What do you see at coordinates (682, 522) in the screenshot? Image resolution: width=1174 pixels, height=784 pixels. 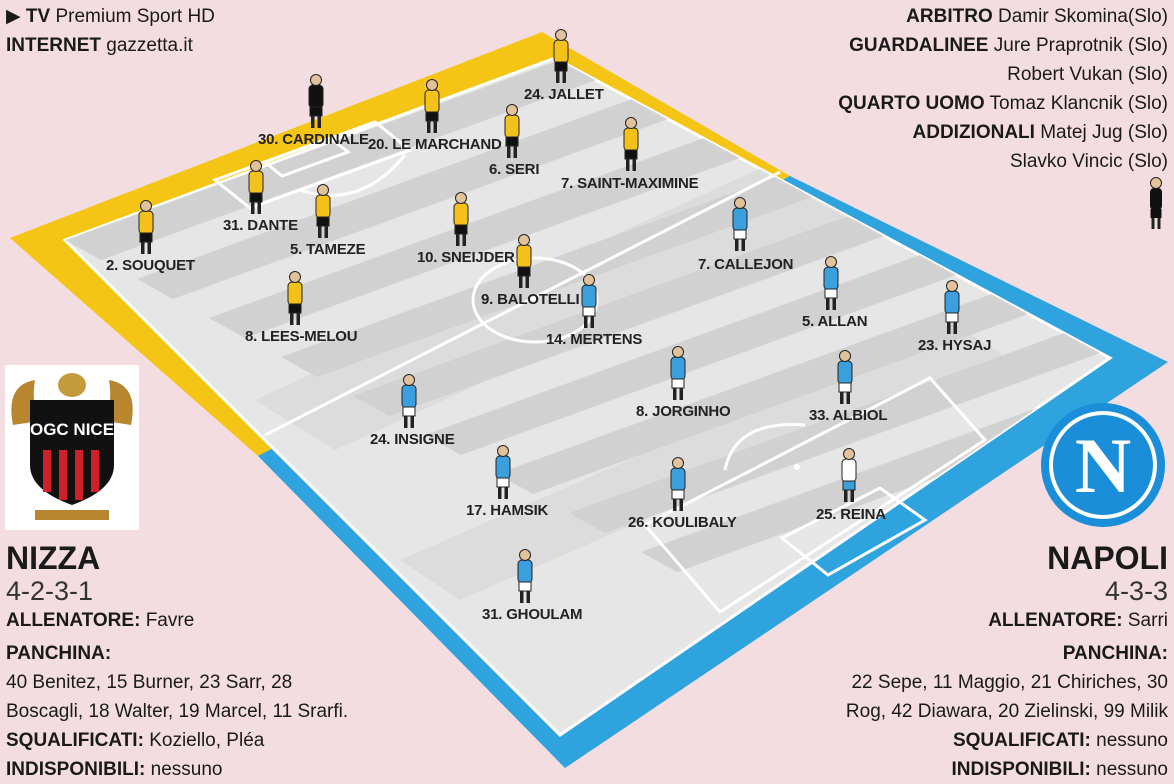 I see `player-label: 26. KOULIBALY` at bounding box center [682, 522].